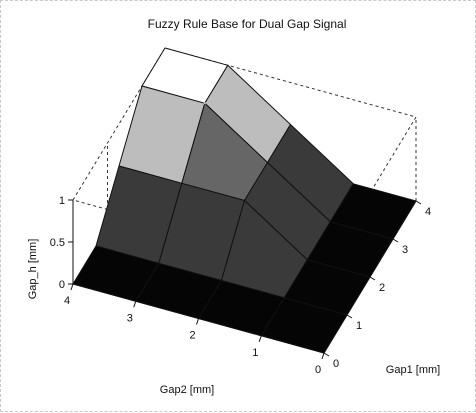 This screenshot has height=413, width=476. What do you see at coordinates (405, 250) in the screenshot?
I see `x-tick-label: 3` at bounding box center [405, 250].